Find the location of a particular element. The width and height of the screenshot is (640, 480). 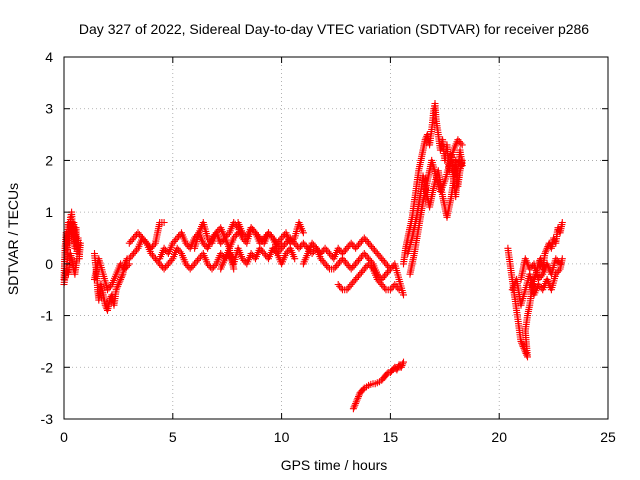

x-tick-label: 20 is located at coordinates (499, 437).